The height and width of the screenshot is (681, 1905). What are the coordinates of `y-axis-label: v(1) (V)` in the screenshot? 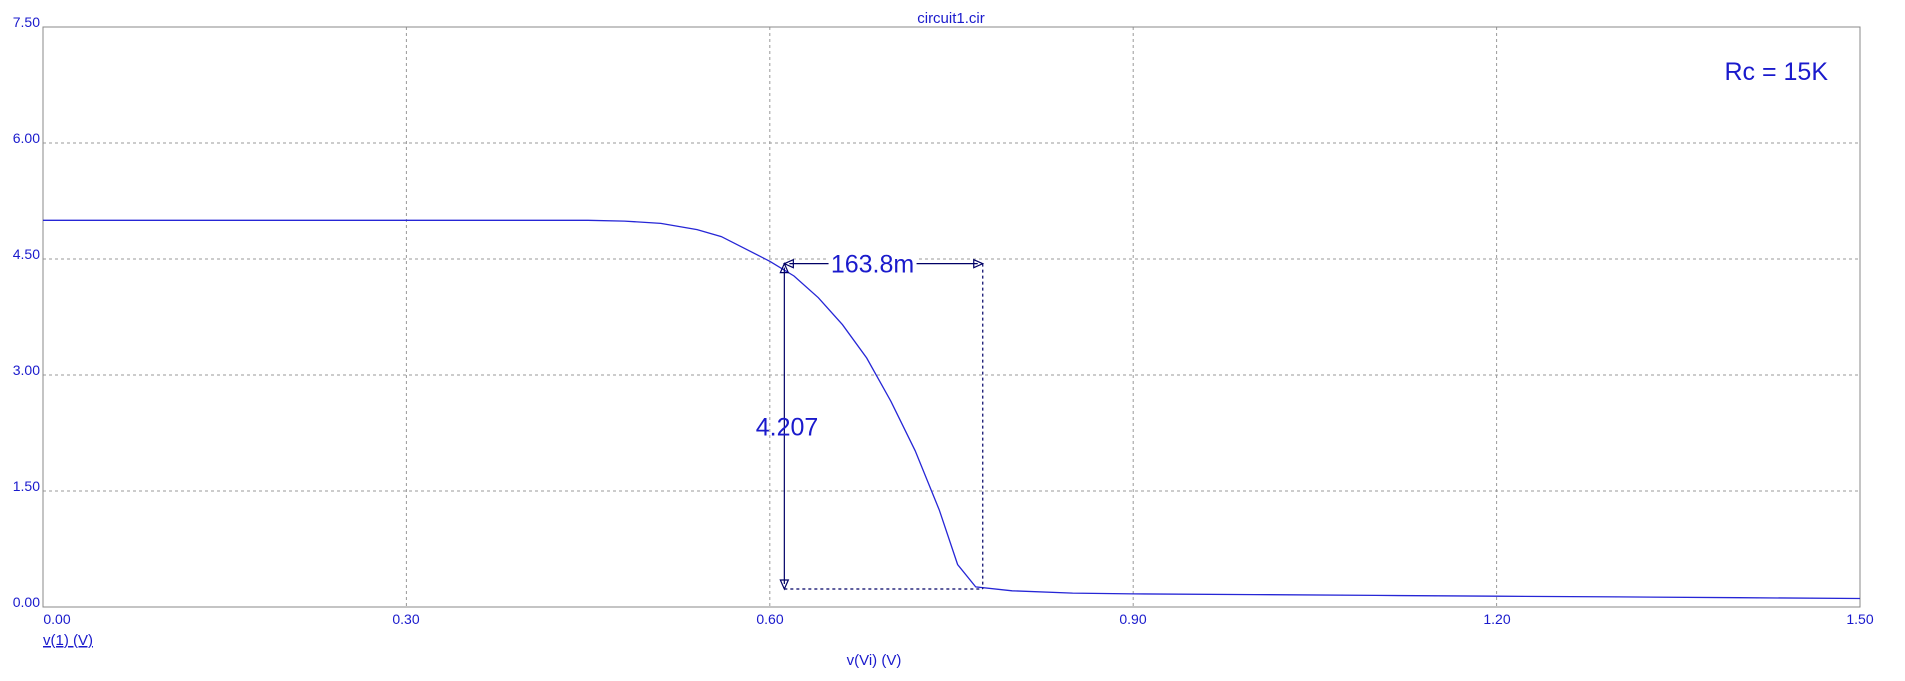 It's located at (68, 640).